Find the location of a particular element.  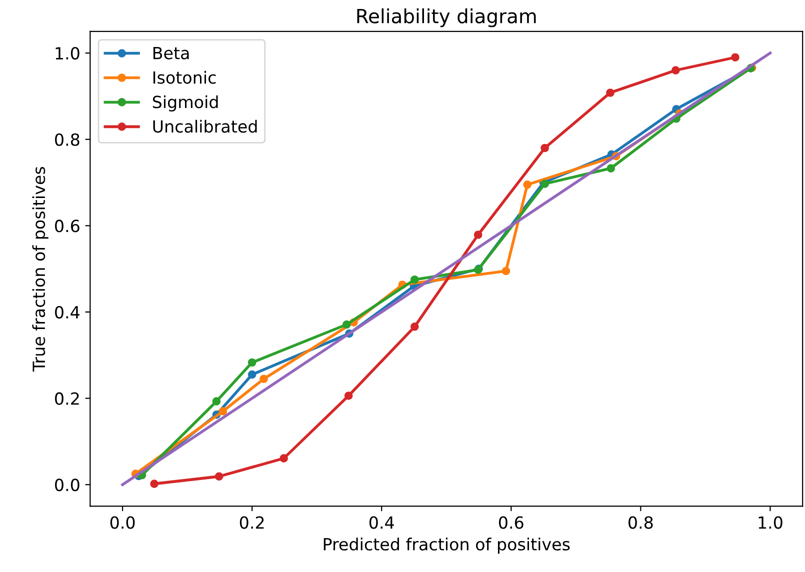

legend-label: Isotonic is located at coordinates (184, 77).